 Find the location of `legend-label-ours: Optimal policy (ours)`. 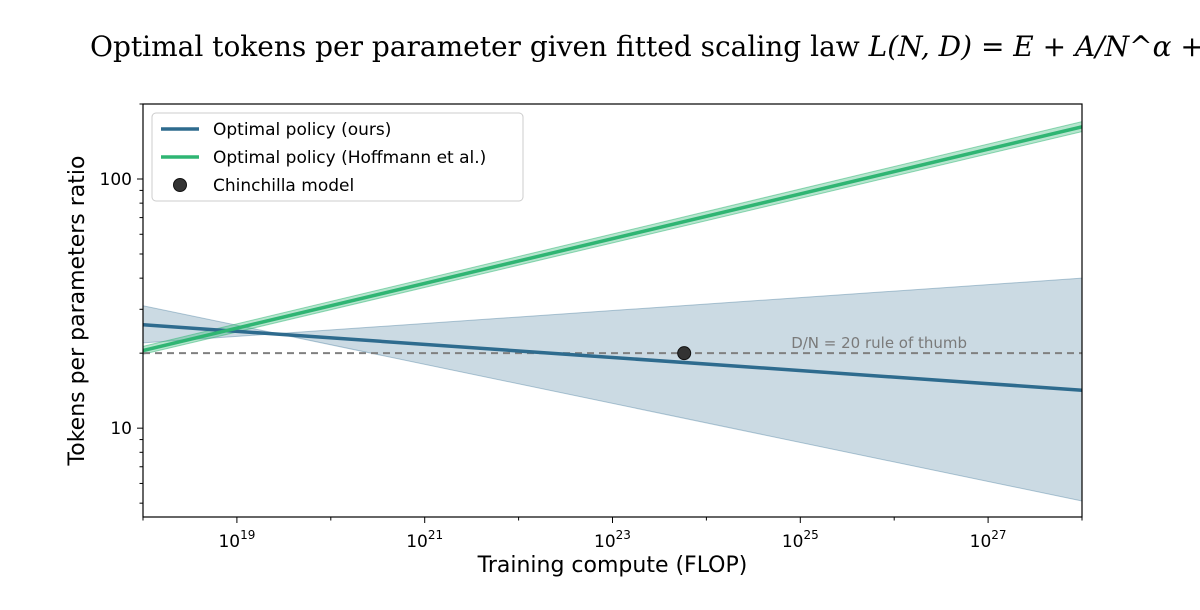

legend-label-ours: Optimal policy (ours) is located at coordinates (302, 130).